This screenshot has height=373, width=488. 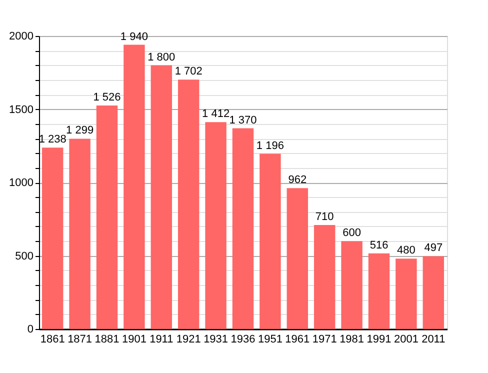 I want to click on x-tick-label: 1981, so click(x=352, y=340).